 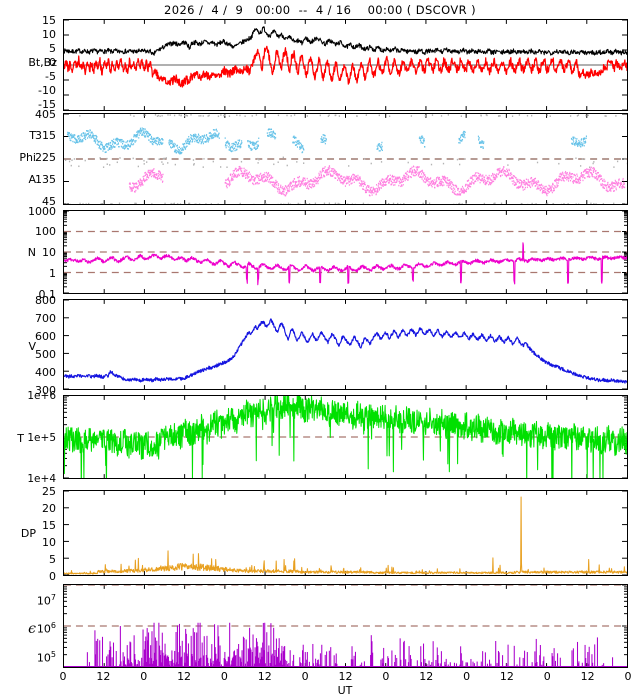 What do you see at coordinates (27, 157) in the screenshot?
I see `panel-phi-ylabel-phi: Phi` at bounding box center [27, 157].